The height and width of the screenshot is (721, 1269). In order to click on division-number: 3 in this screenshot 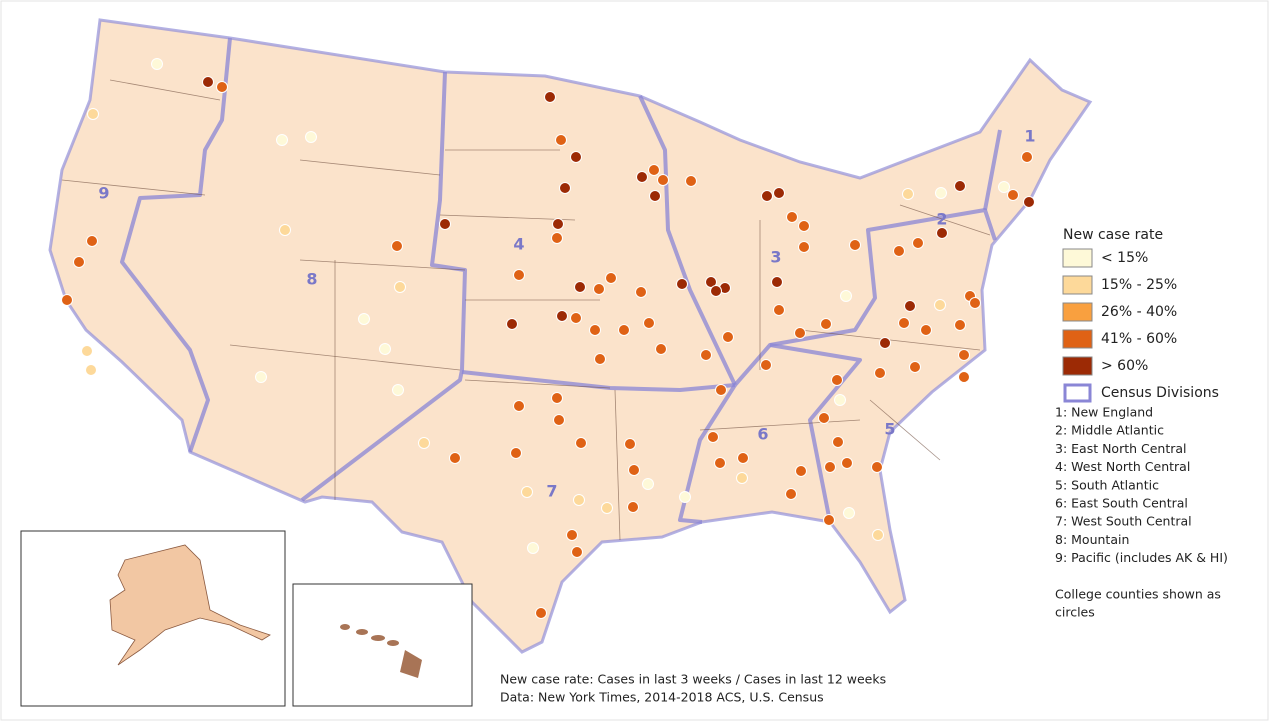, I will do `click(775, 257)`.